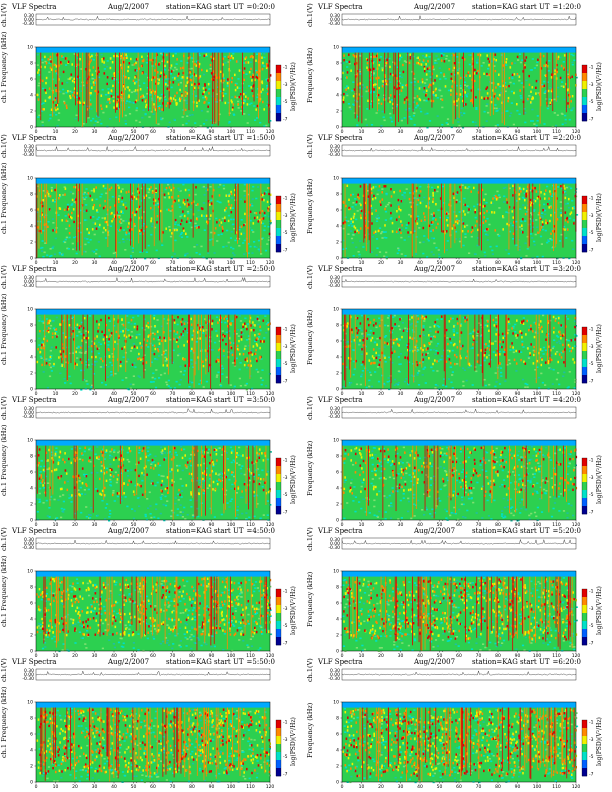 The height and width of the screenshot is (792, 612). I want to click on spectrogram, so click(460, 350).